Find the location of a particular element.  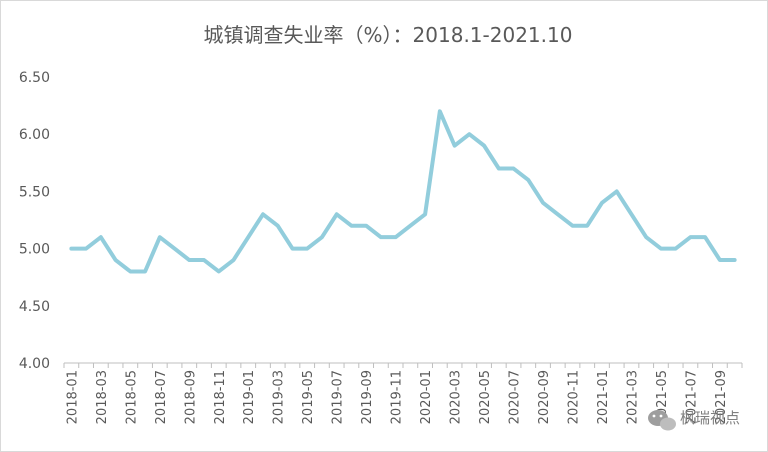

x-tick-label: 2021-03 is located at coordinates (632, 397).